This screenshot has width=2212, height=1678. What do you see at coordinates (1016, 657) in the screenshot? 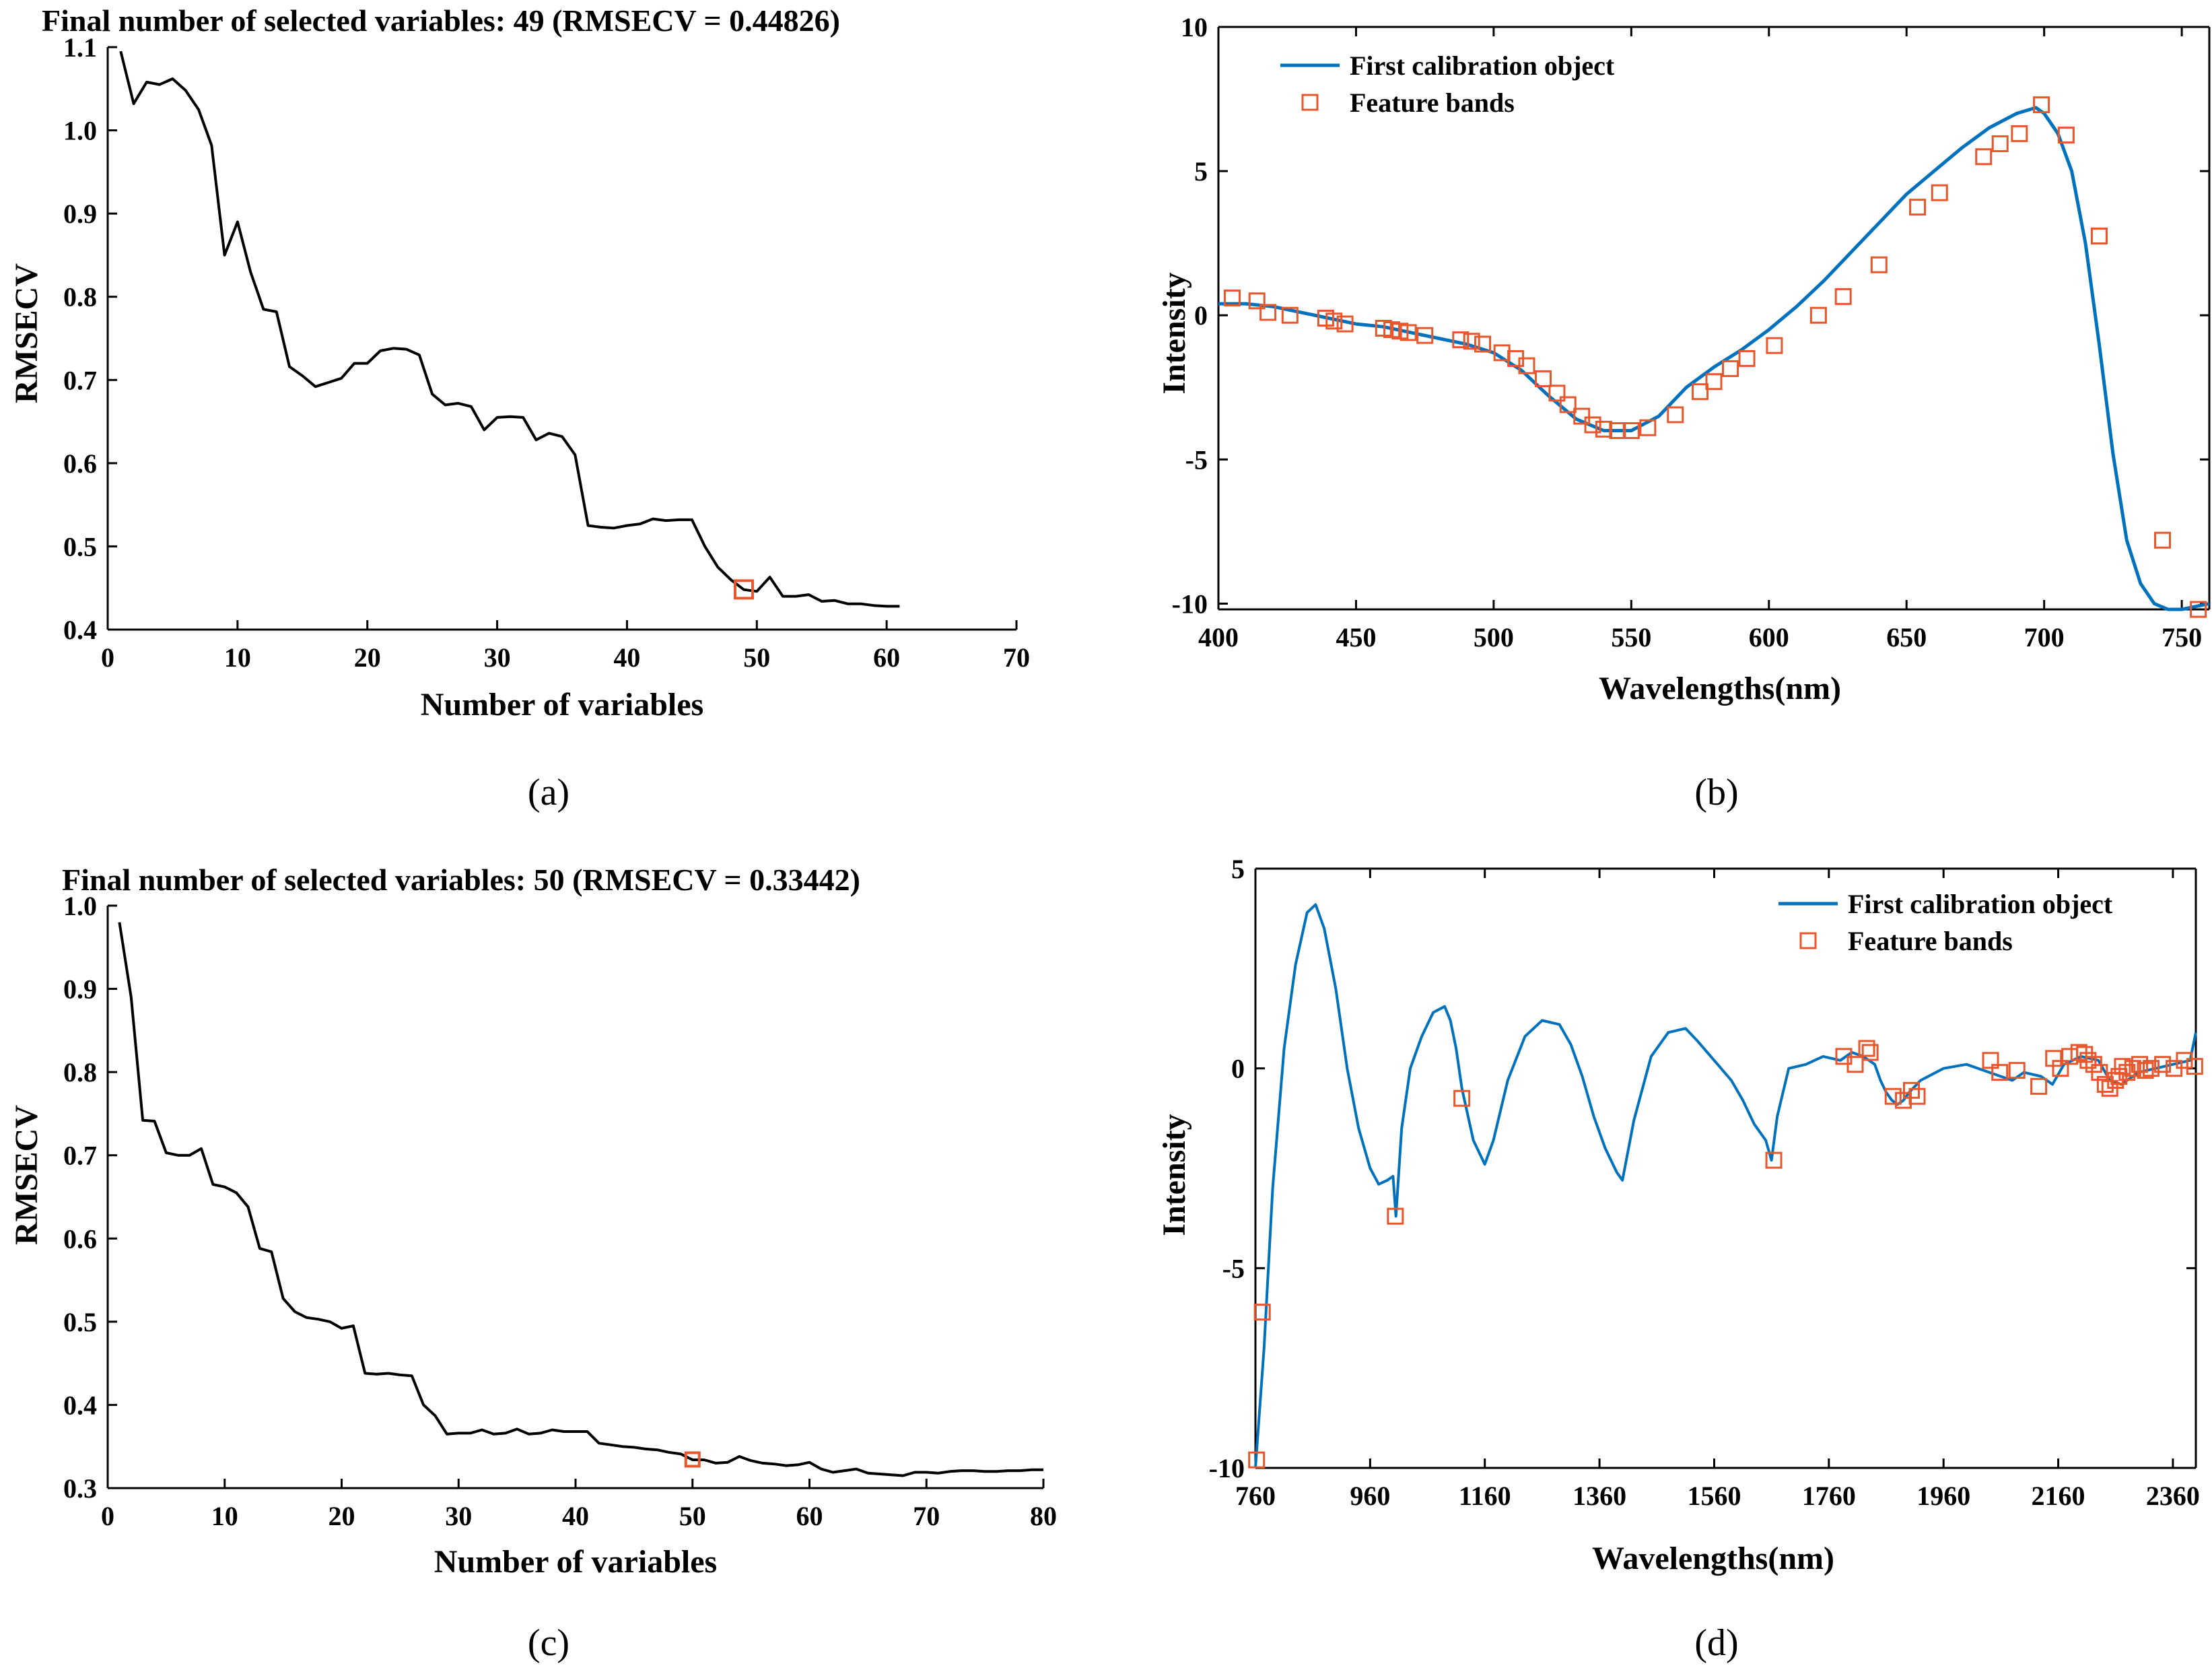
I see `panel-a-xtick-label: 70` at bounding box center [1016, 657].